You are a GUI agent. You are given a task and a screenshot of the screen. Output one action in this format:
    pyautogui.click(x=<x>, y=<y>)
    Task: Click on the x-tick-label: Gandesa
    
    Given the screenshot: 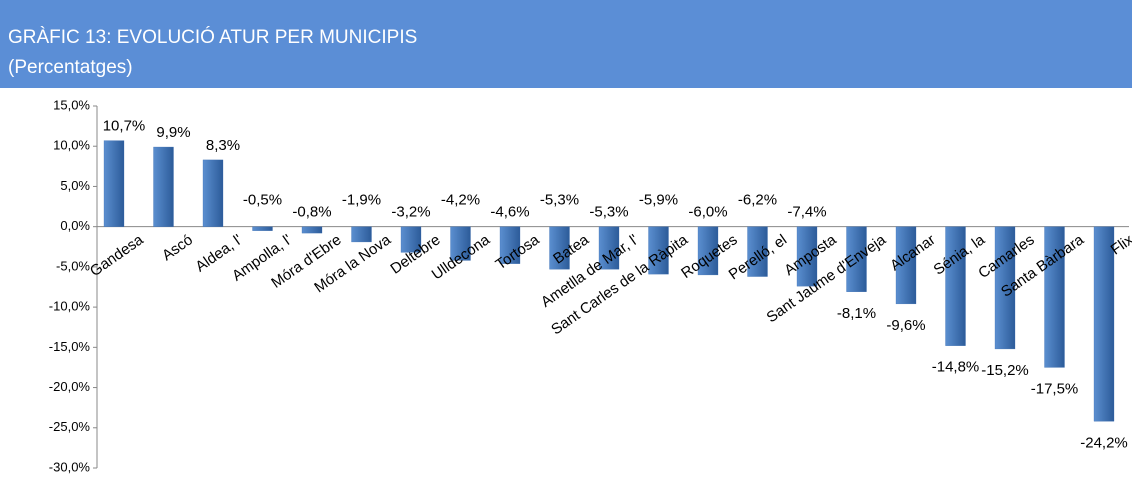 What is the action you would take?
    pyautogui.click(x=117, y=255)
    